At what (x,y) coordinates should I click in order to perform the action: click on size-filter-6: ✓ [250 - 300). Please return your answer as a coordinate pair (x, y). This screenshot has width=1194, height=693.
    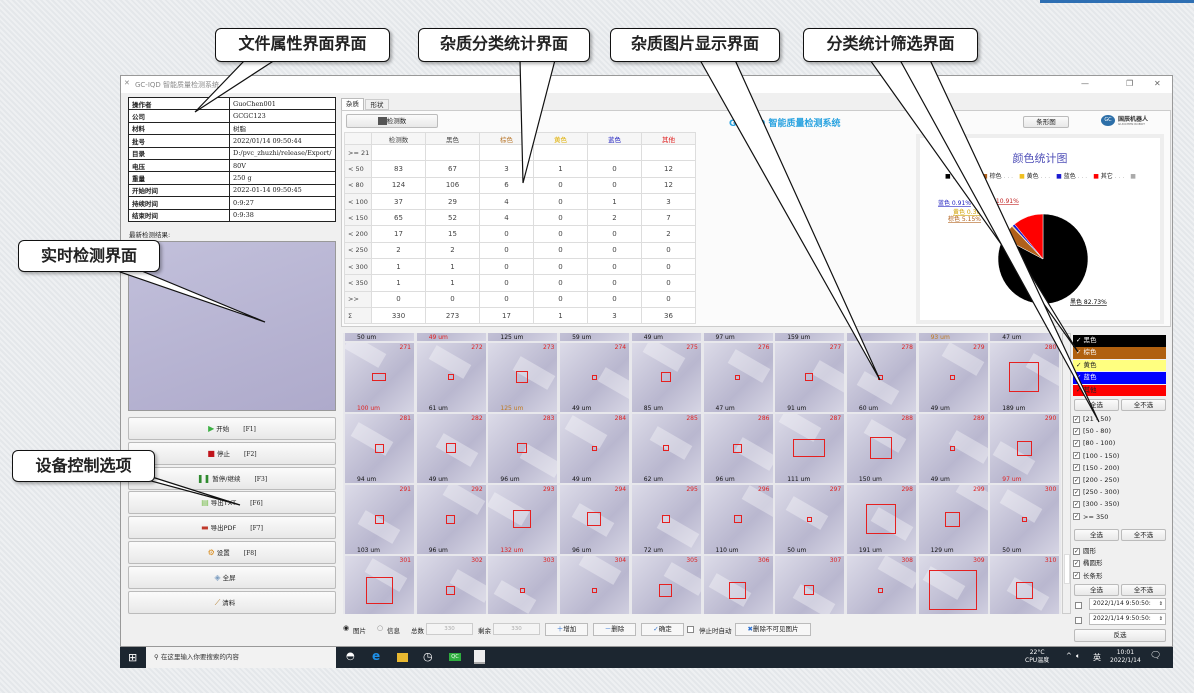
    Looking at the image, I should click on (1096, 492).